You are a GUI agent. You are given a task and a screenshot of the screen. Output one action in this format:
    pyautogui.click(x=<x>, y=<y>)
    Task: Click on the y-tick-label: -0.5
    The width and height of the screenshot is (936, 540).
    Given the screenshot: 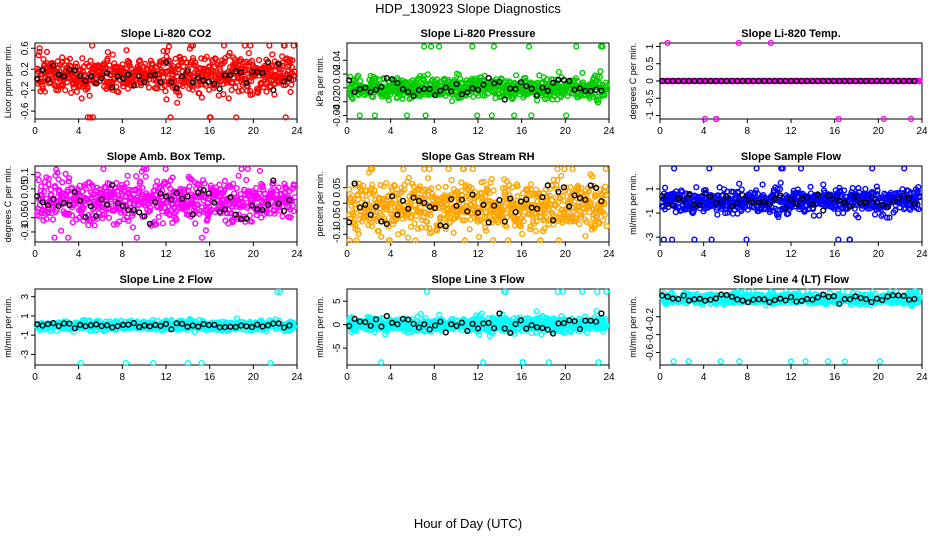 What is the action you would take?
    pyautogui.click(x=650, y=98)
    